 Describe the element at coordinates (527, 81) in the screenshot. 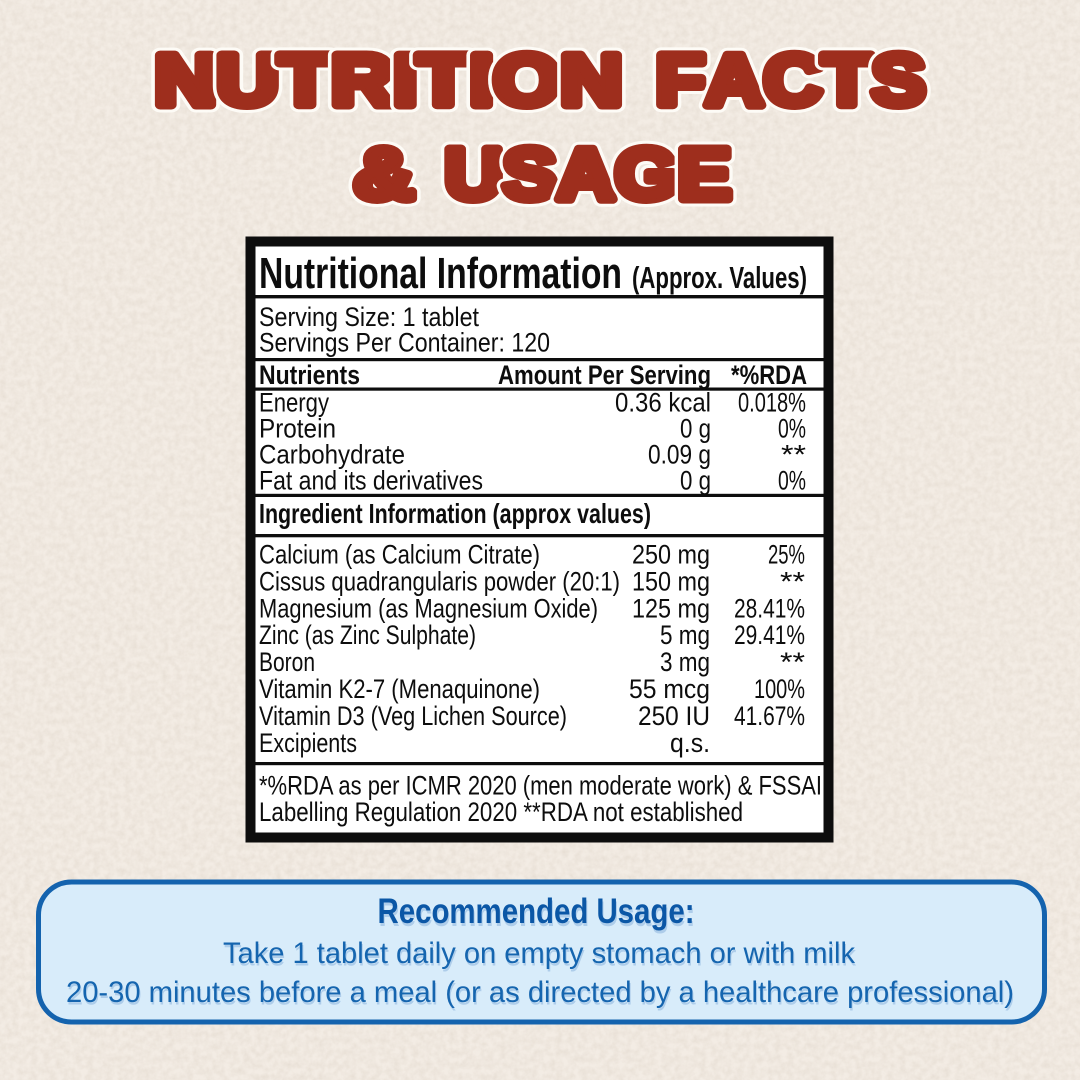

I see `svg-text: O` at that location.